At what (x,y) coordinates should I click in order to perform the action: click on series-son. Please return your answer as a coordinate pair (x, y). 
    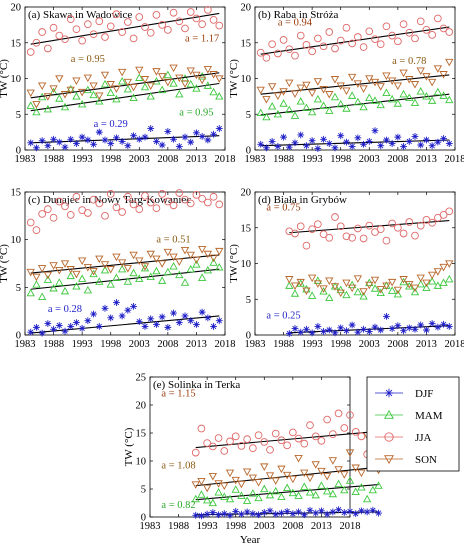
    Looking at the image, I should click on (369, 279).